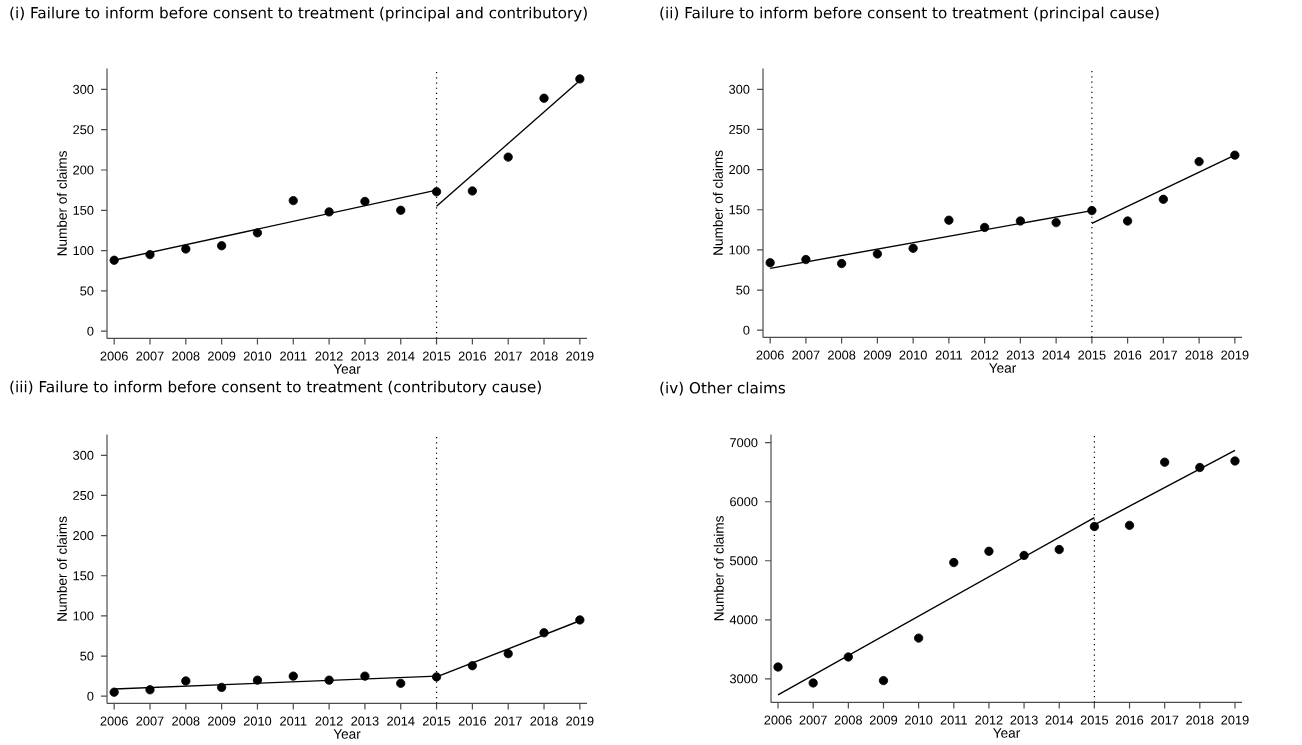  I want to click on chart-title: (iv) Other claims, so click(723, 388).